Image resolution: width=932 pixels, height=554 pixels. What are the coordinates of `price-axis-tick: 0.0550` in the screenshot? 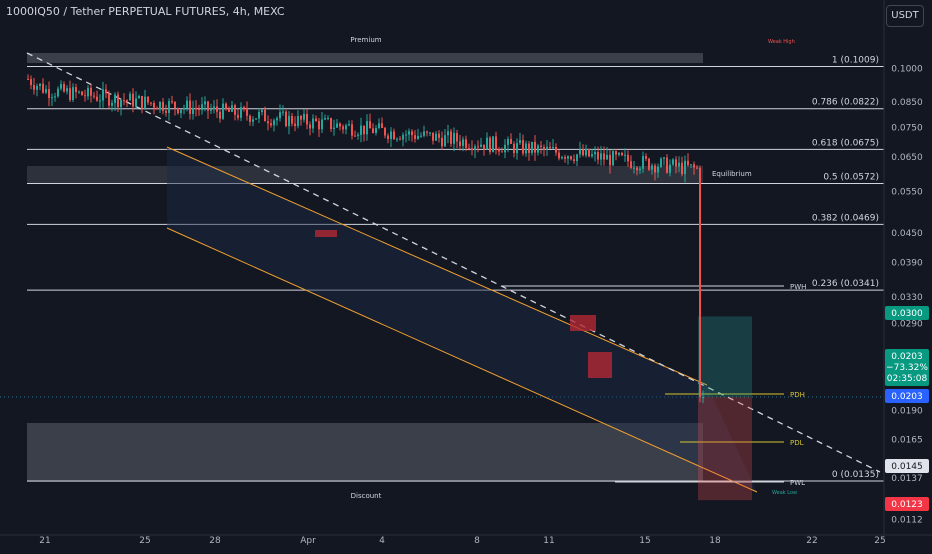 It's located at (907, 193).